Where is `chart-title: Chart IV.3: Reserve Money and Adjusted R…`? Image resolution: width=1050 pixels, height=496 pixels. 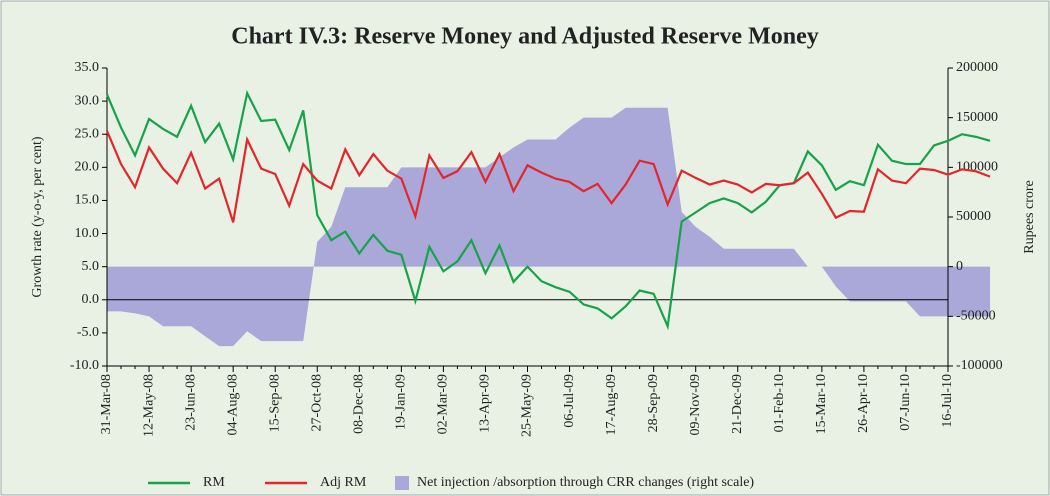 chart-title: Chart IV.3: Reserve Money and Adjusted R… is located at coordinates (524, 37).